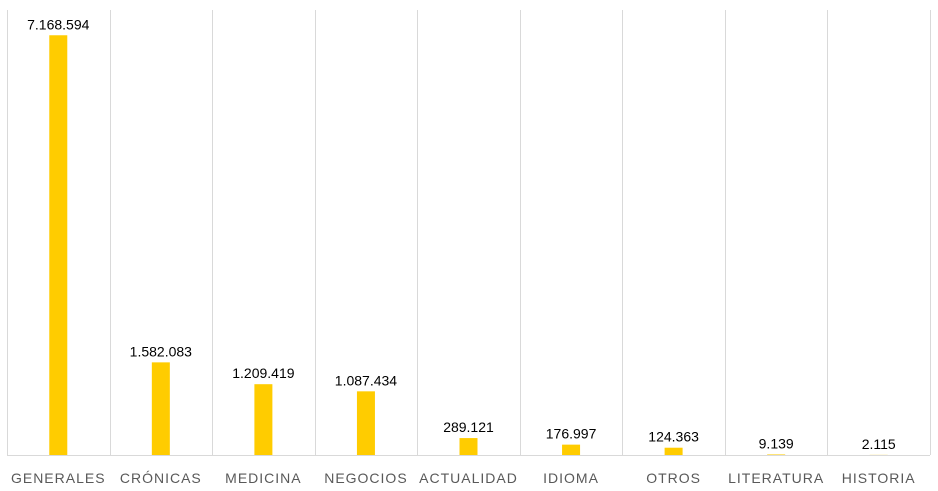 The height and width of the screenshot is (491, 938). Describe the element at coordinates (468, 478) in the screenshot. I see `category-label: ACTUALIDAD` at that location.